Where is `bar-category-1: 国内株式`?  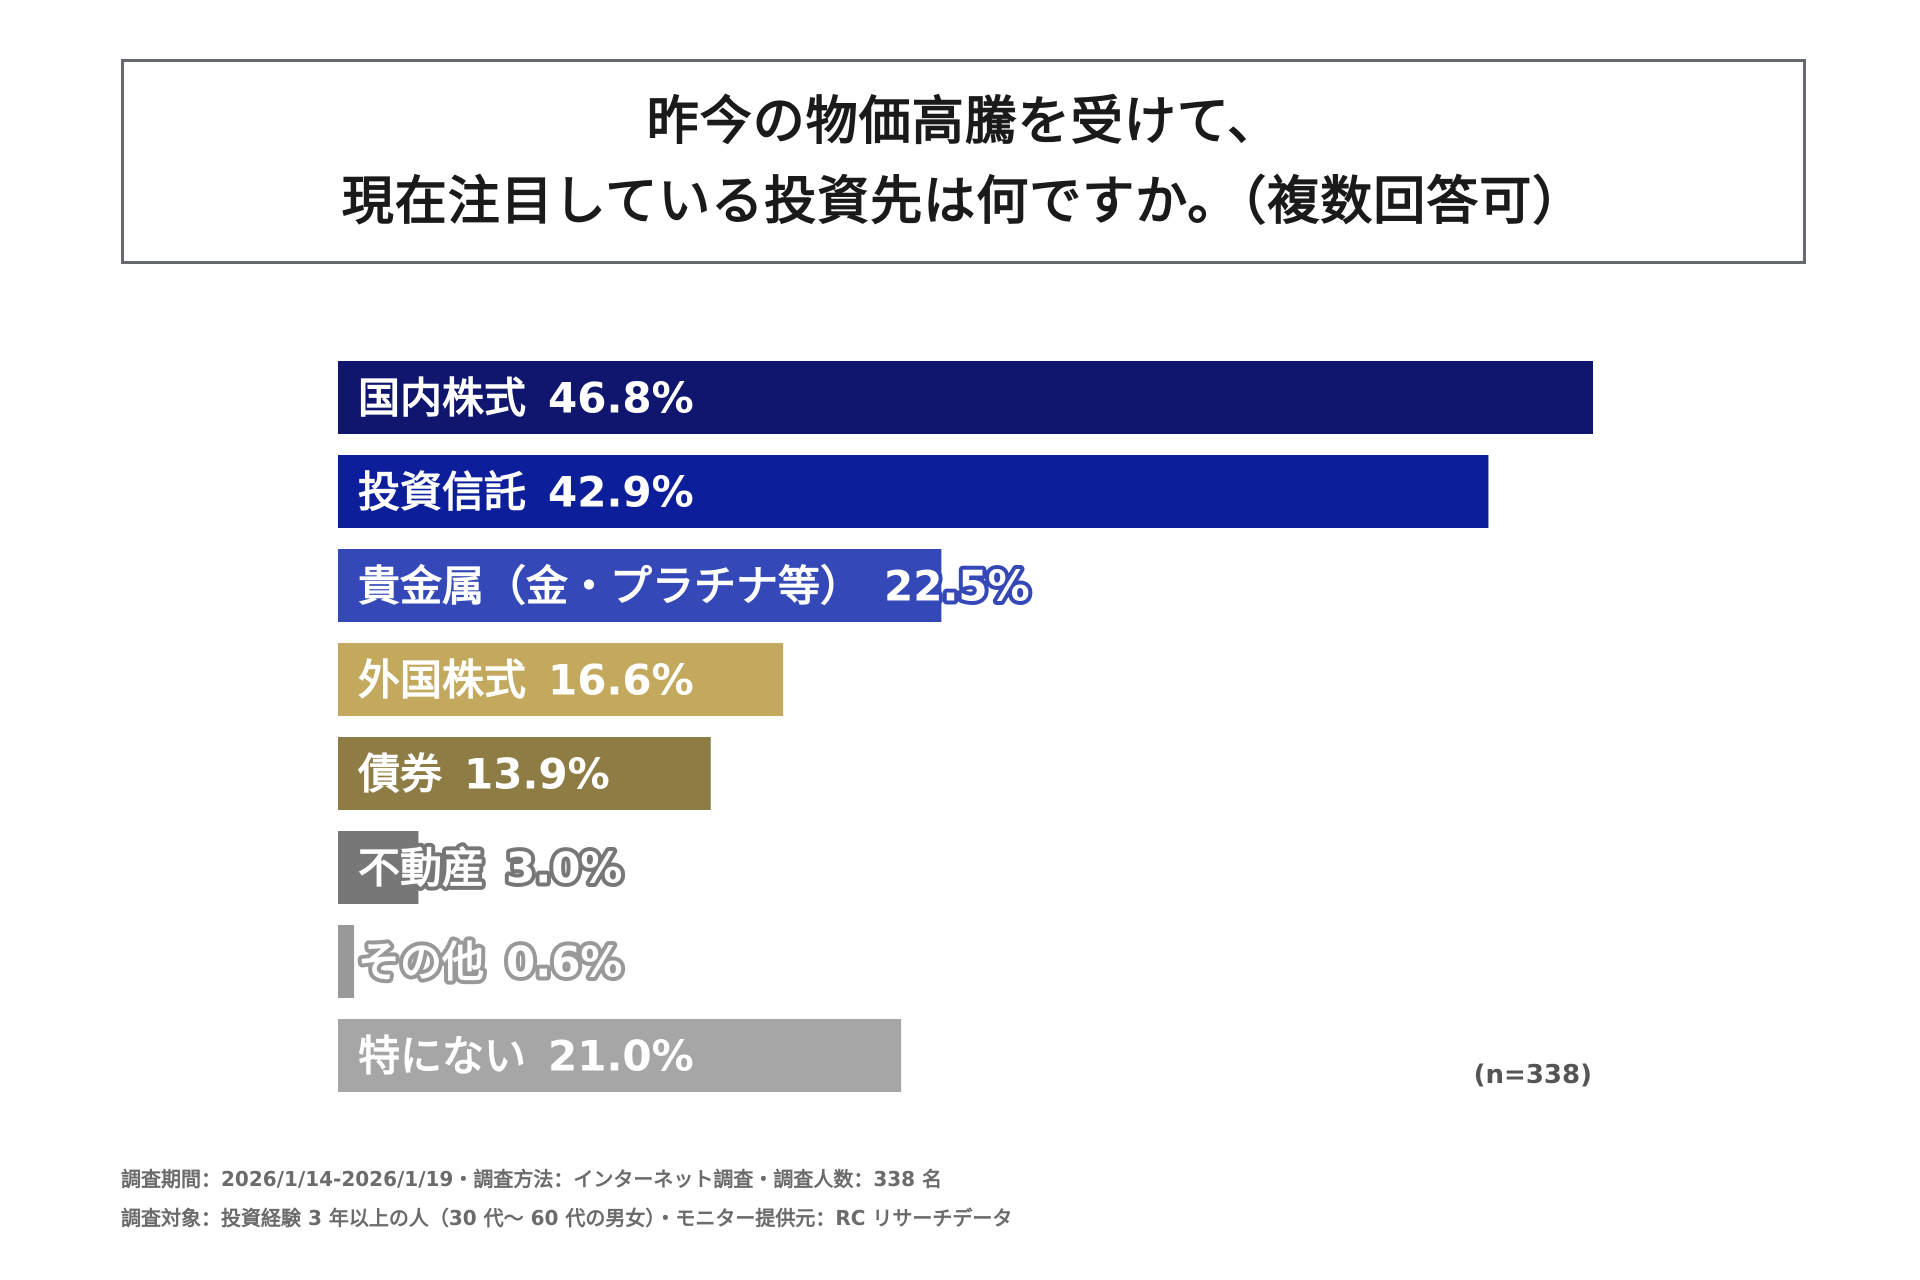 bar-category-1: 国内株式 is located at coordinates (442, 398).